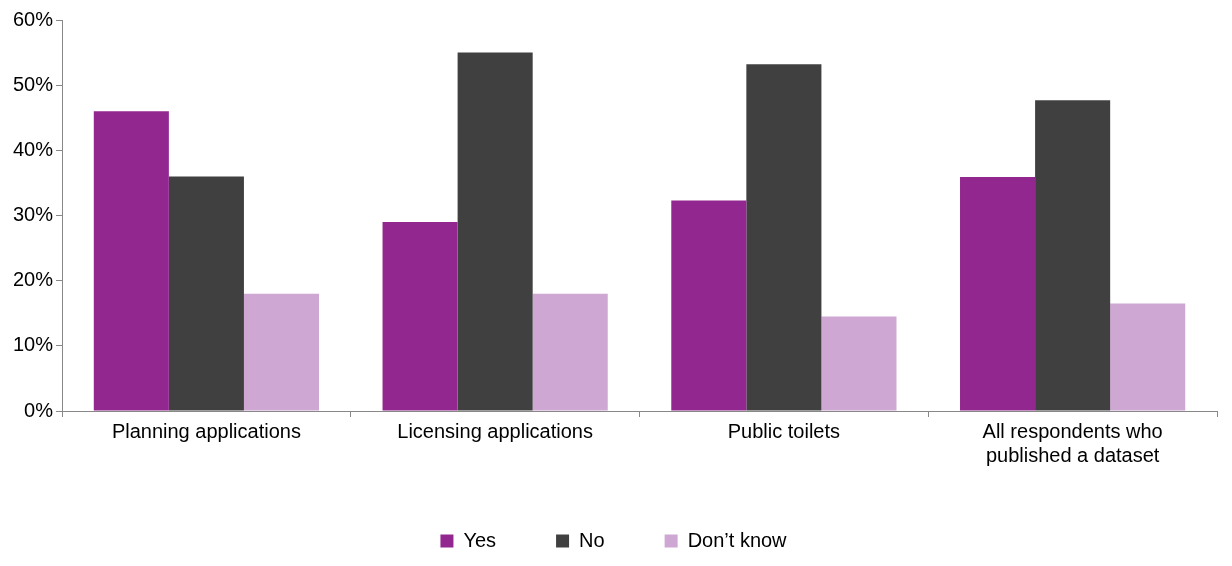 This screenshot has width=1232, height=566. What do you see at coordinates (784, 430) in the screenshot?
I see `x-tick-label: Public toilets` at bounding box center [784, 430].